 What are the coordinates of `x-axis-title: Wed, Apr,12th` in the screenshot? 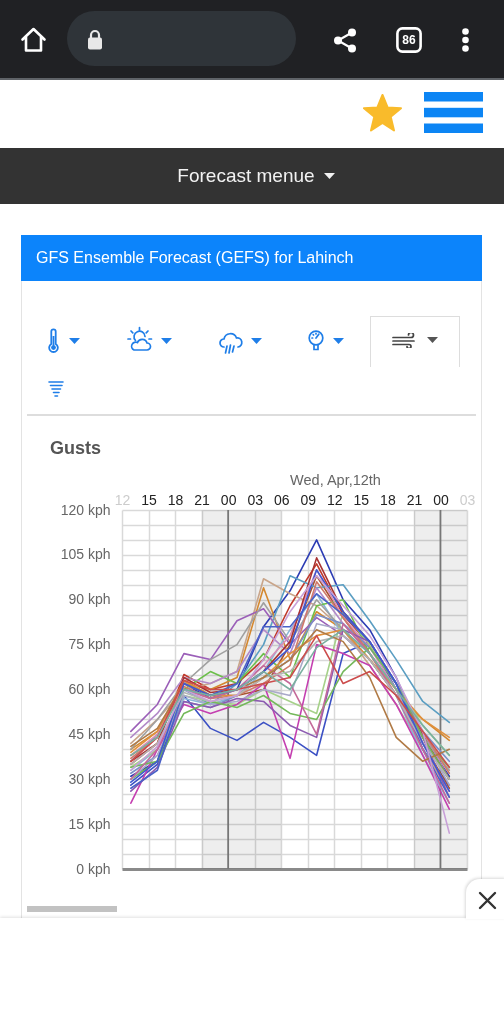 It's located at (335, 479).